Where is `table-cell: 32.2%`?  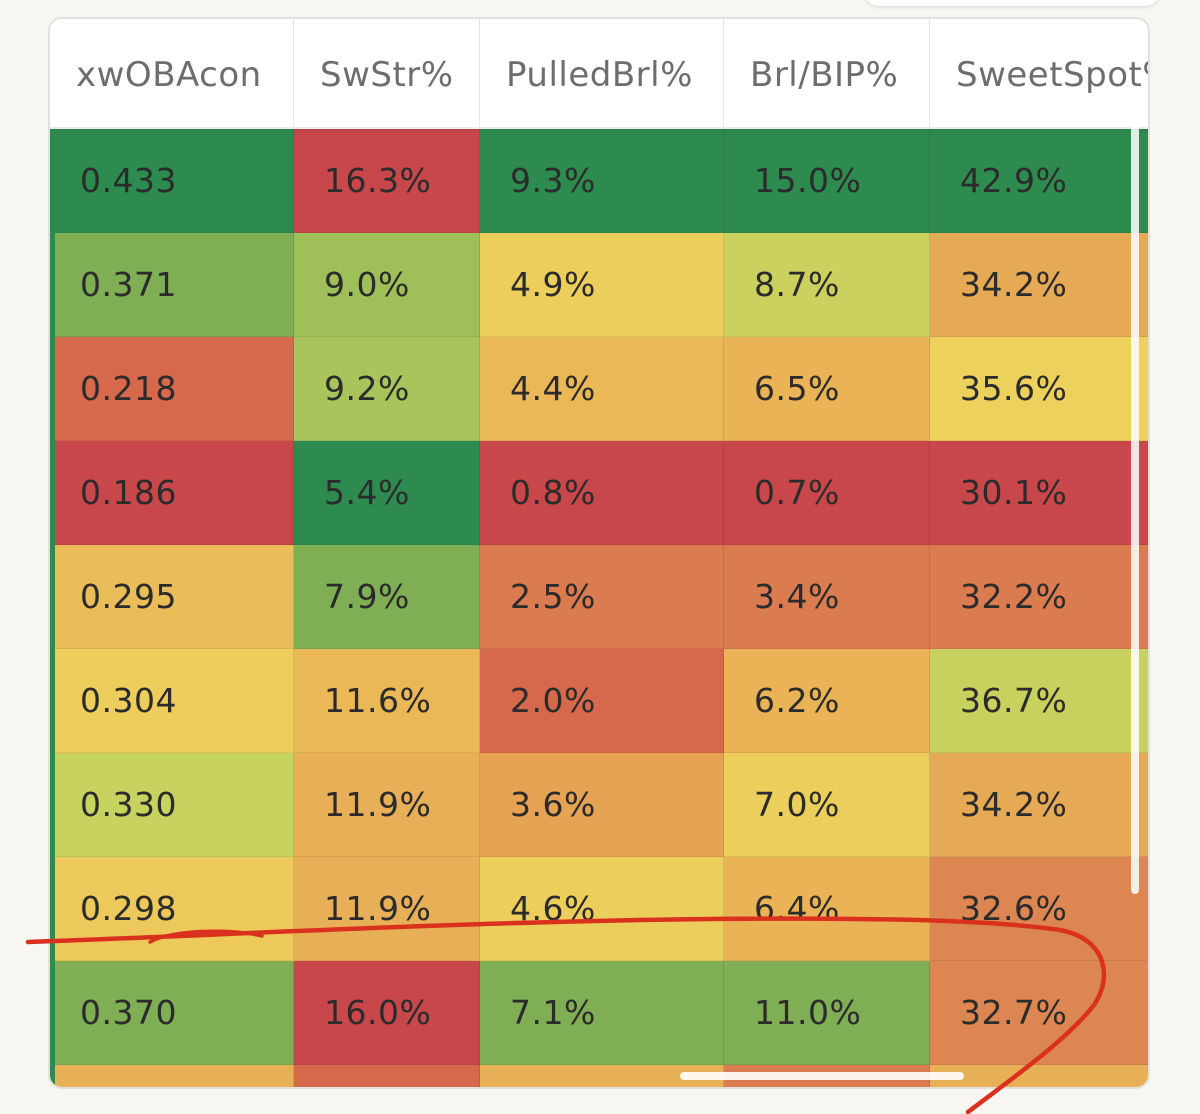
table-cell: 32.2% is located at coordinates (1039, 597).